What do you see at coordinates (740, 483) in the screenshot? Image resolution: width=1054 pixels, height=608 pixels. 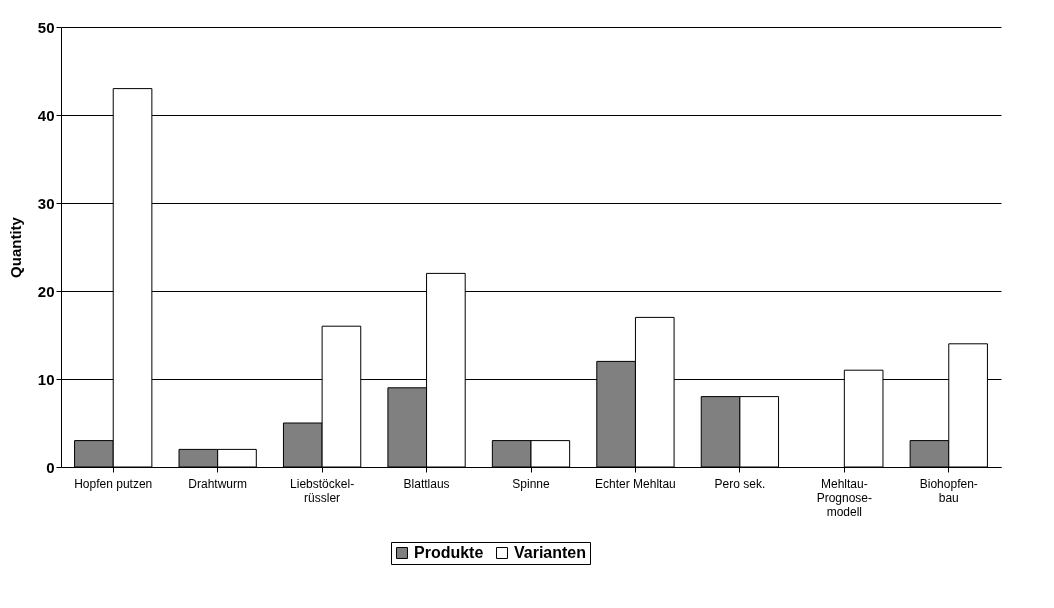 I see `x-tick-label: Pero sek.` at bounding box center [740, 483].